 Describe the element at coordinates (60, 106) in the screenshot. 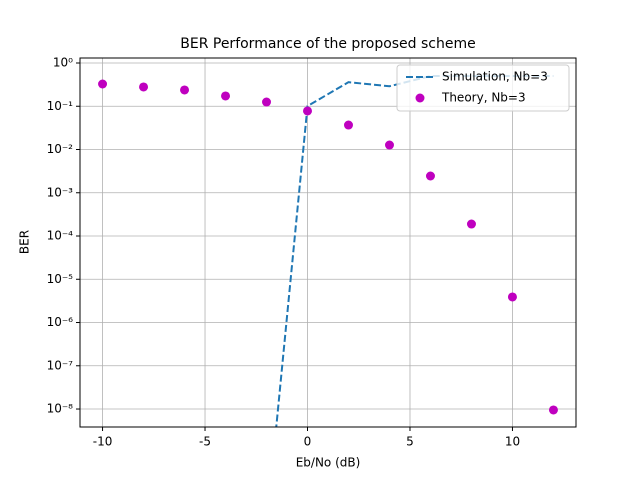

I see `y-tick-label: 10⁻¹` at that location.